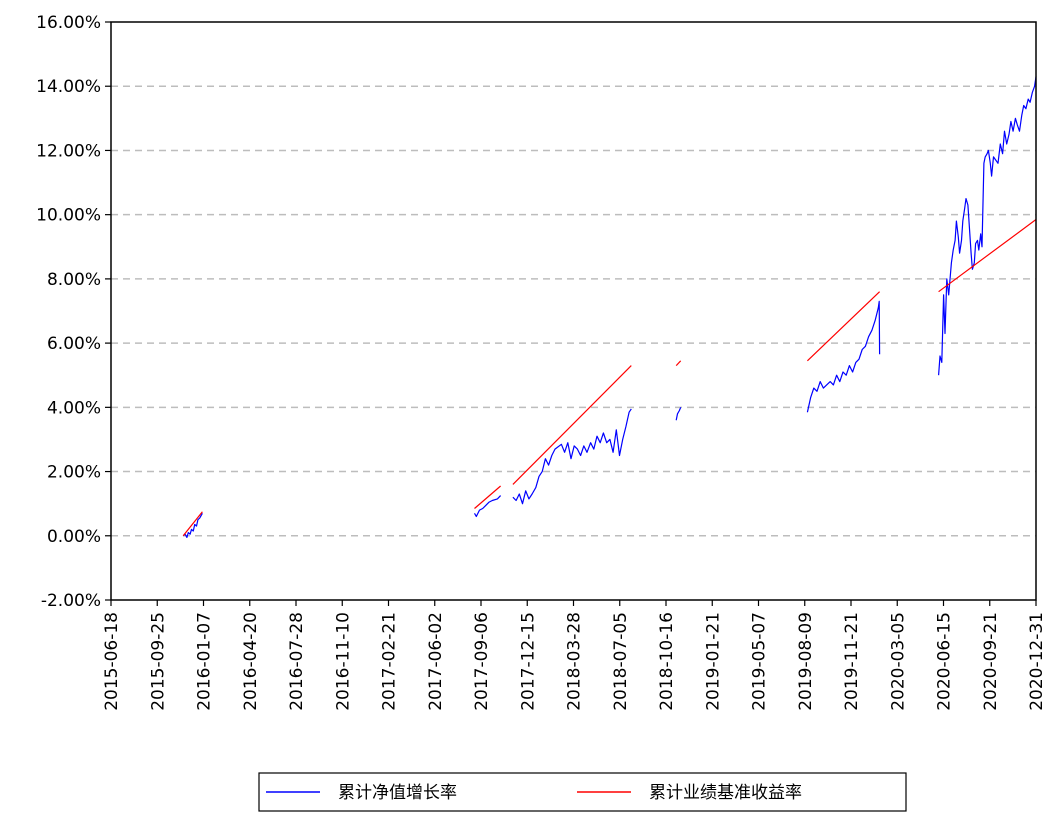 The height and width of the screenshot is (816, 1047). What do you see at coordinates (343, 661) in the screenshot?
I see `x-tick-label: 2016-11-10` at bounding box center [343, 661].